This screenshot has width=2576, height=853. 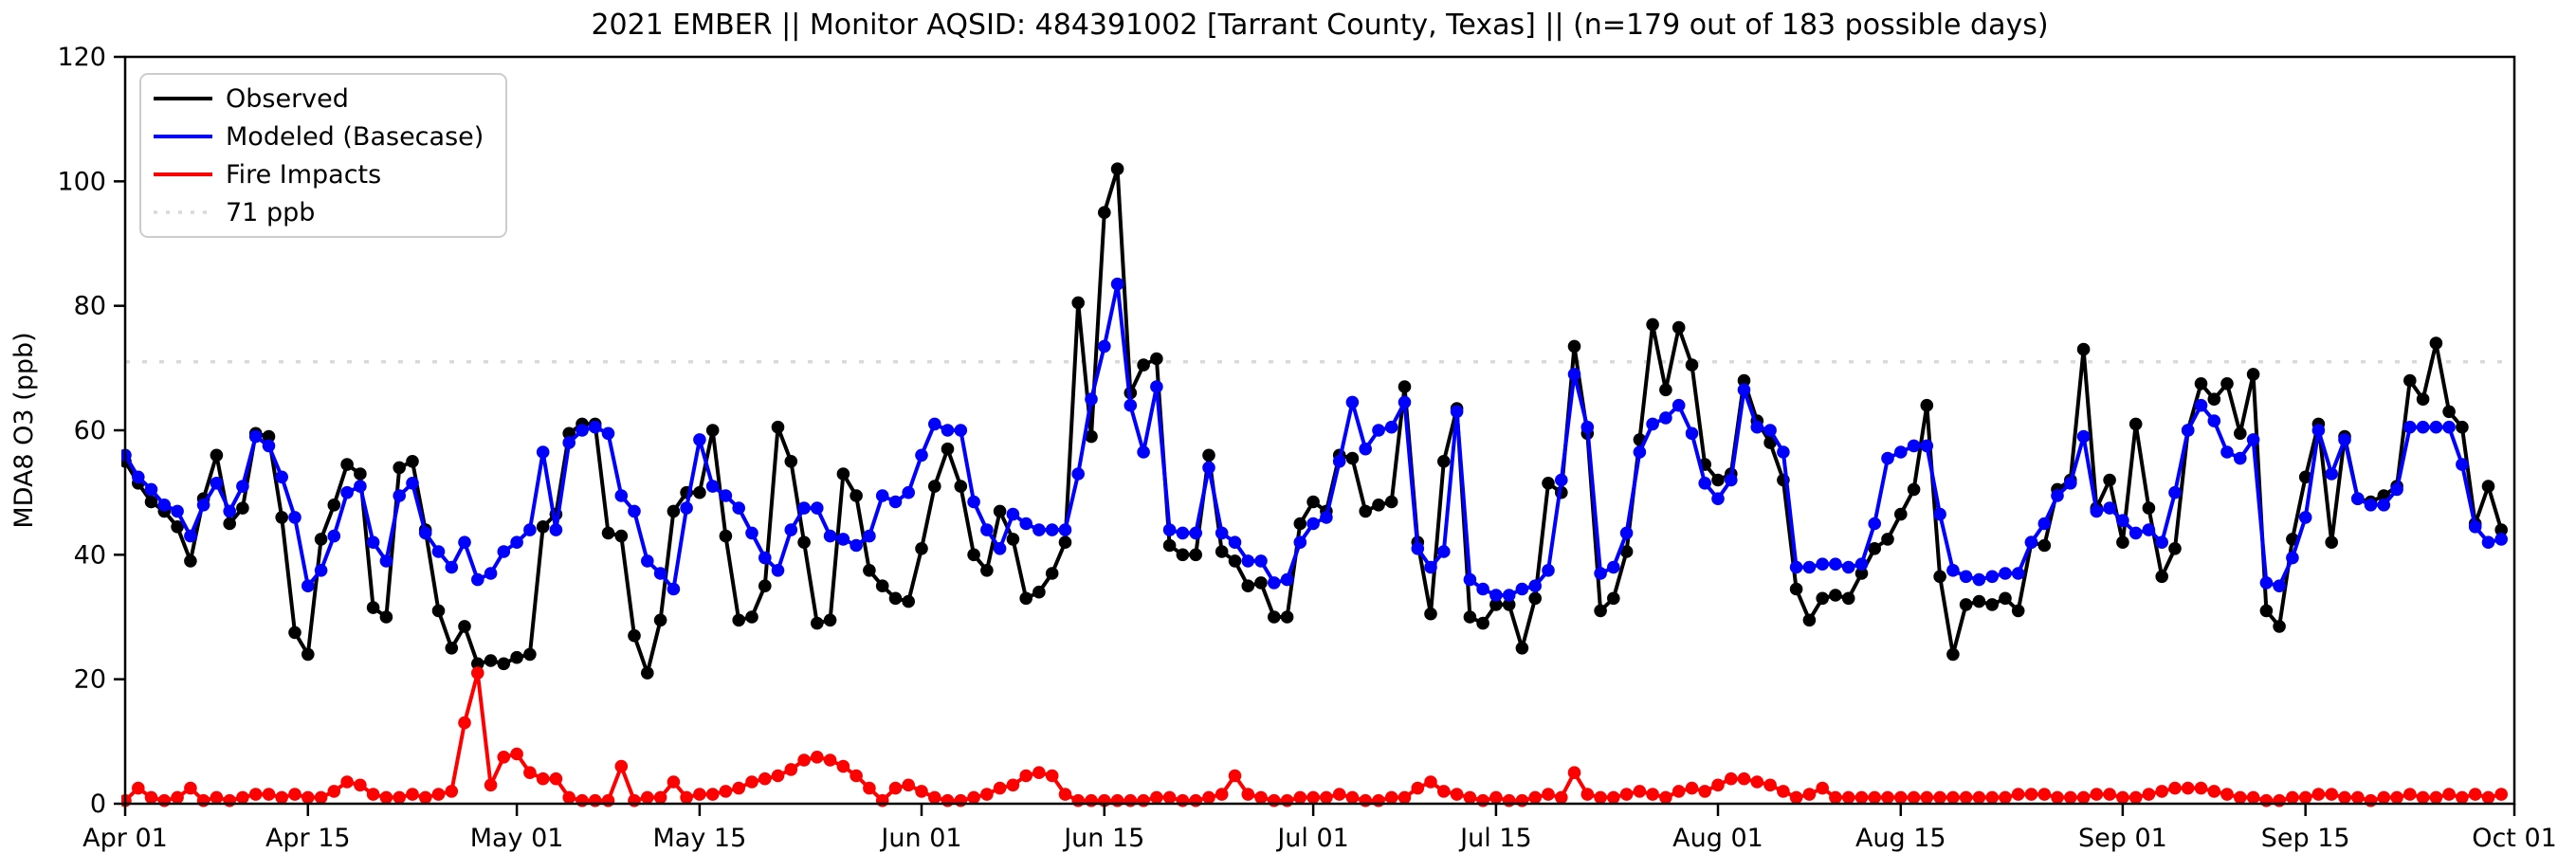 I want to click on y-tick-label: 40, so click(x=90, y=555).